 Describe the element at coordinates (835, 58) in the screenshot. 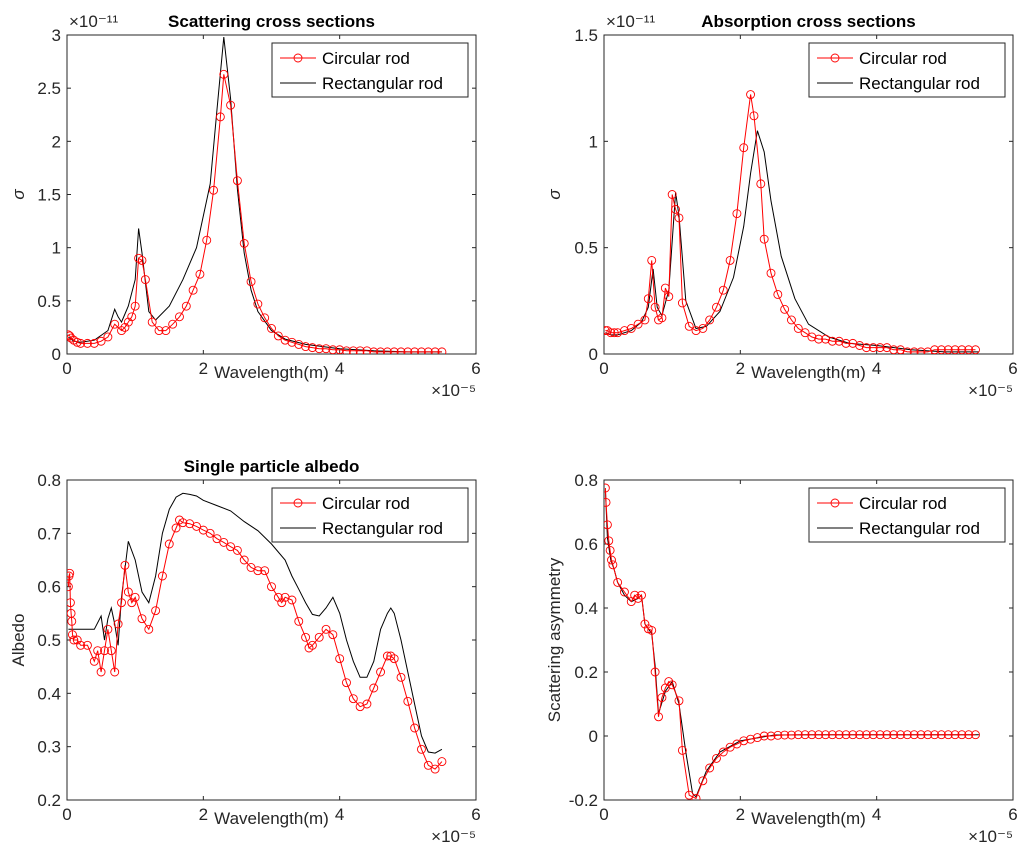

I see `legend-marker-circular-rod` at that location.